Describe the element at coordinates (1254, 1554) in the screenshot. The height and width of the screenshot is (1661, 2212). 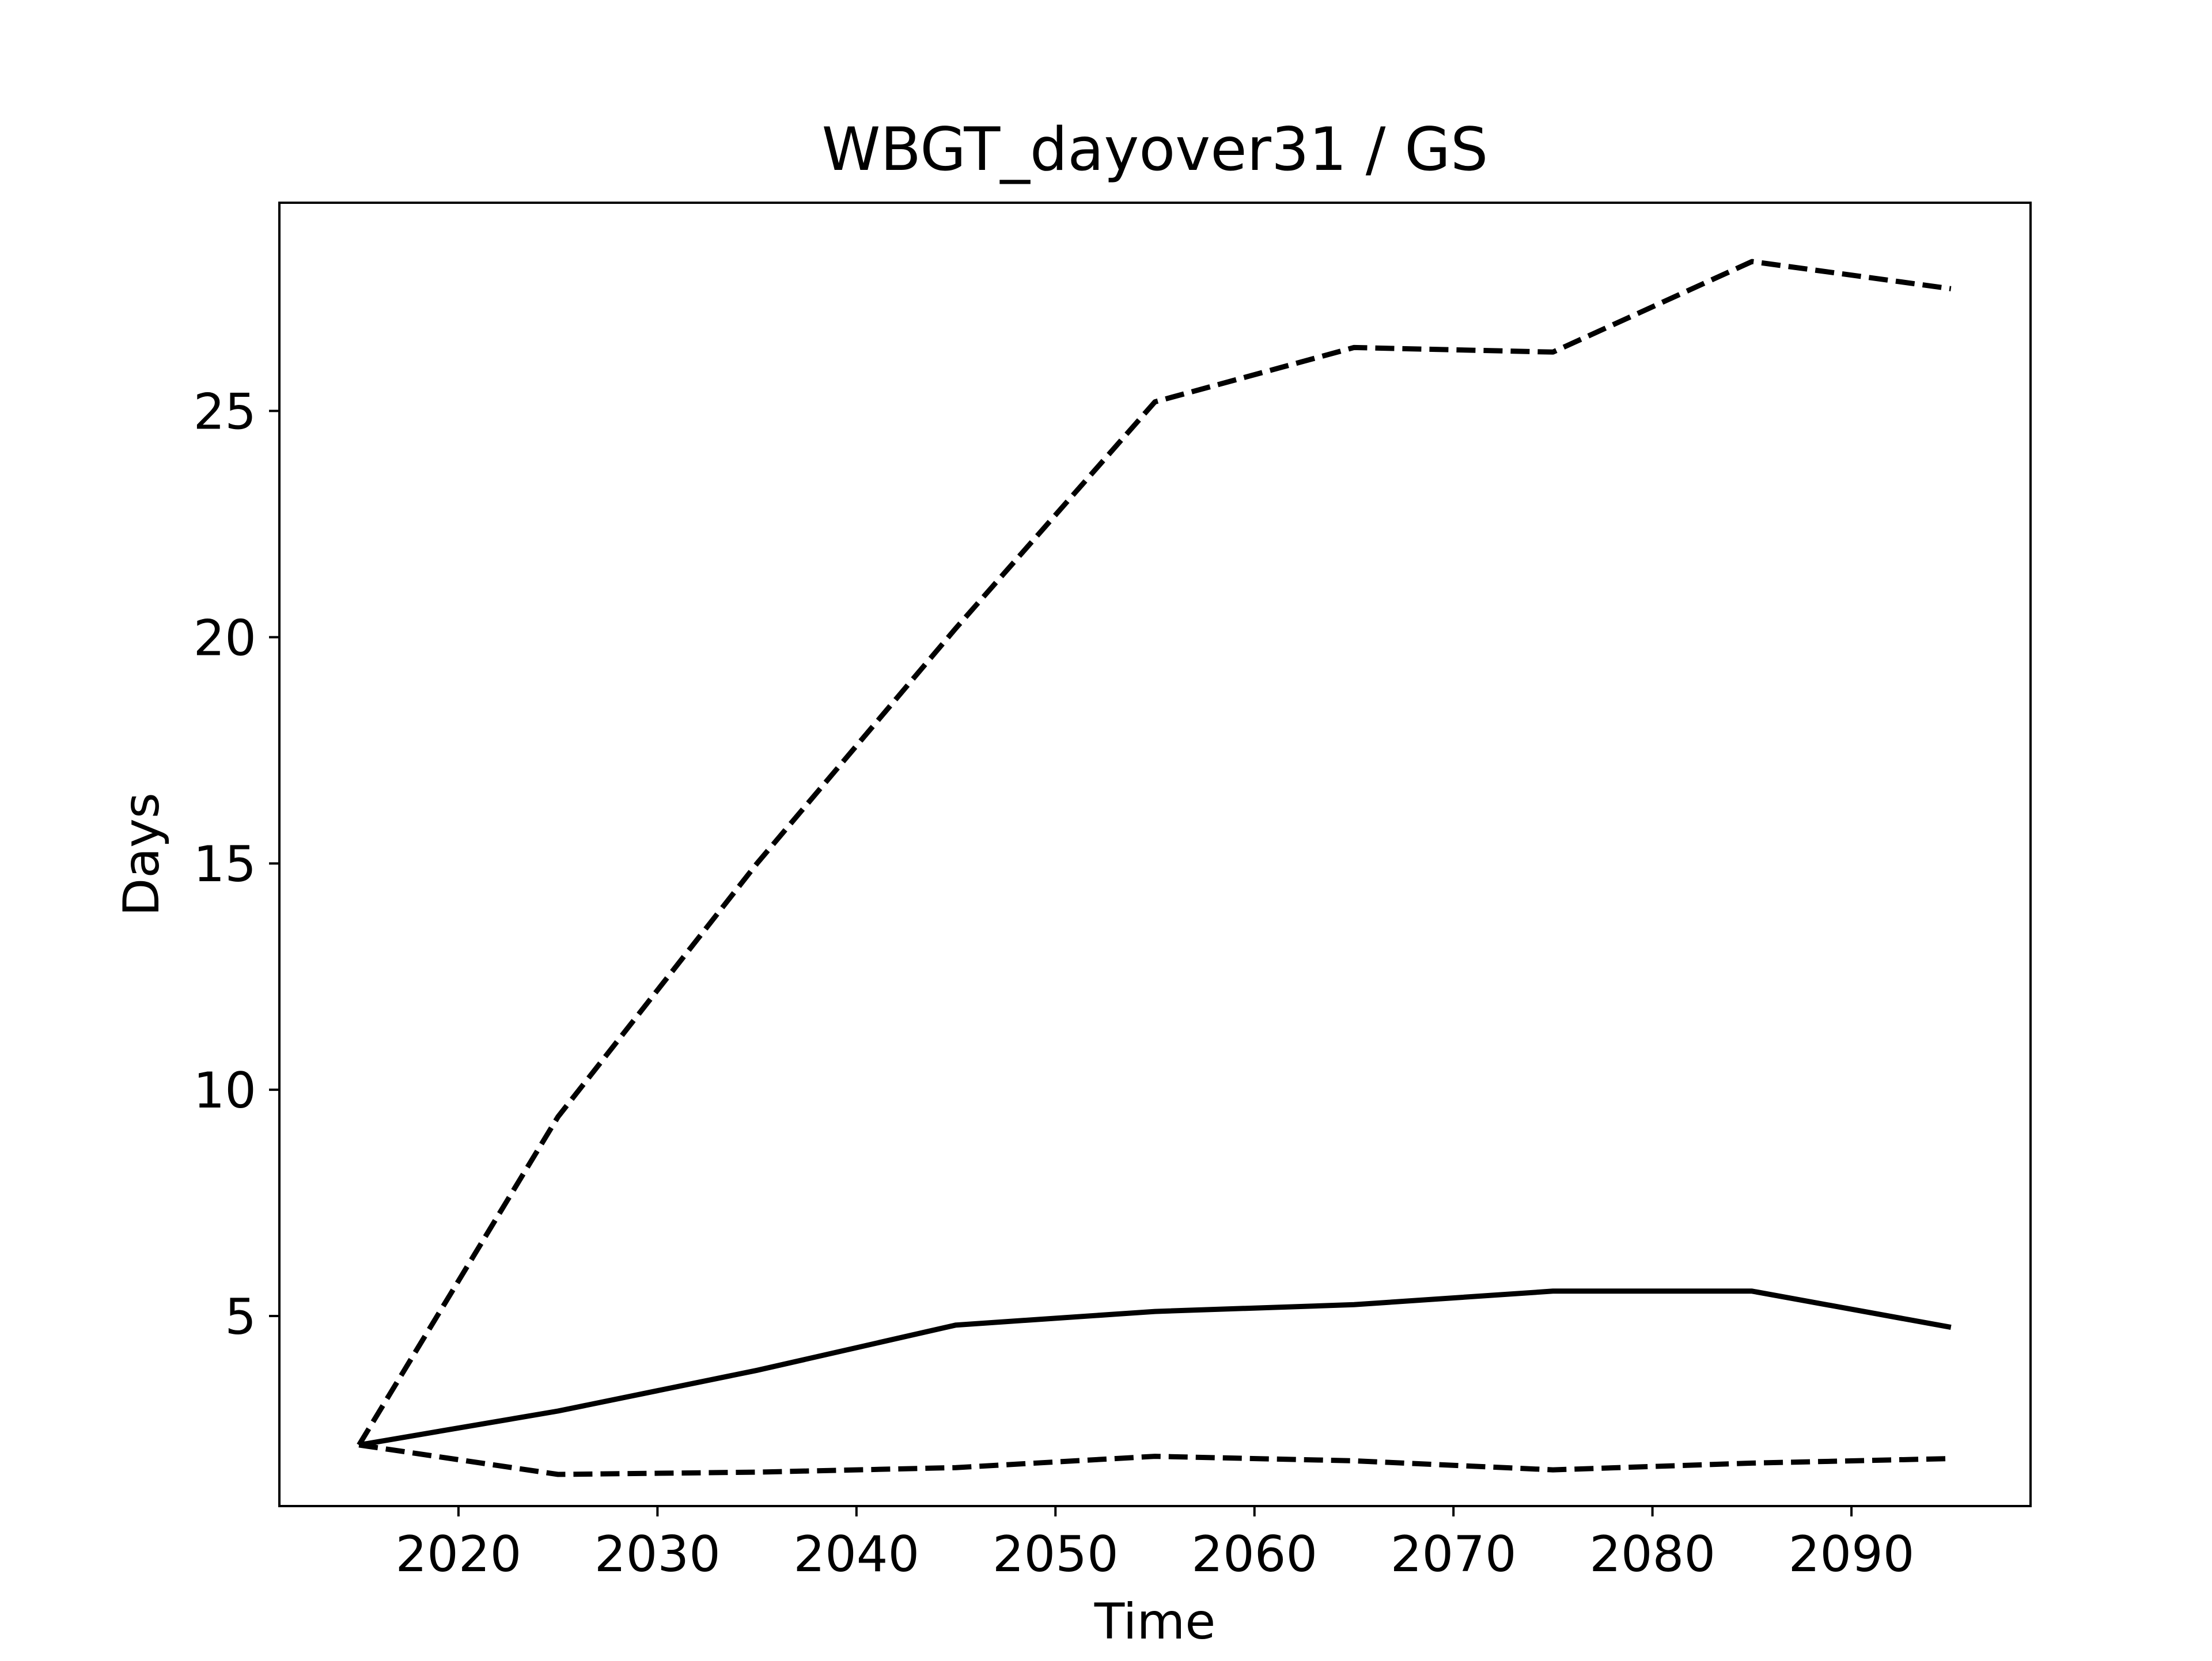
I see `x-tick-label: 2060` at that location.